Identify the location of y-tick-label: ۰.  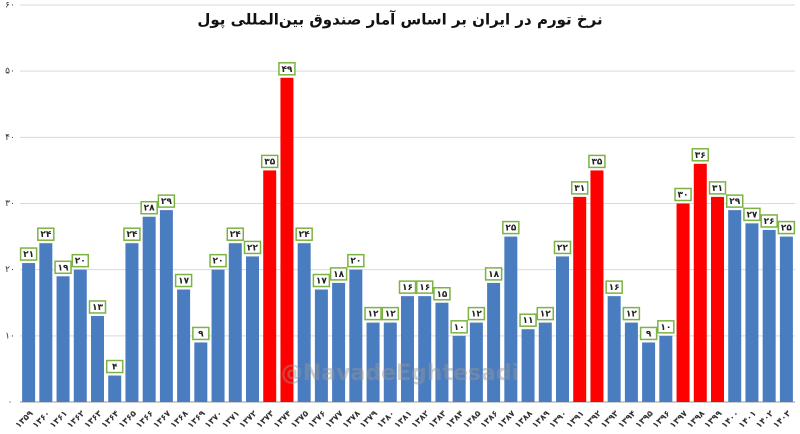
(10, 403).